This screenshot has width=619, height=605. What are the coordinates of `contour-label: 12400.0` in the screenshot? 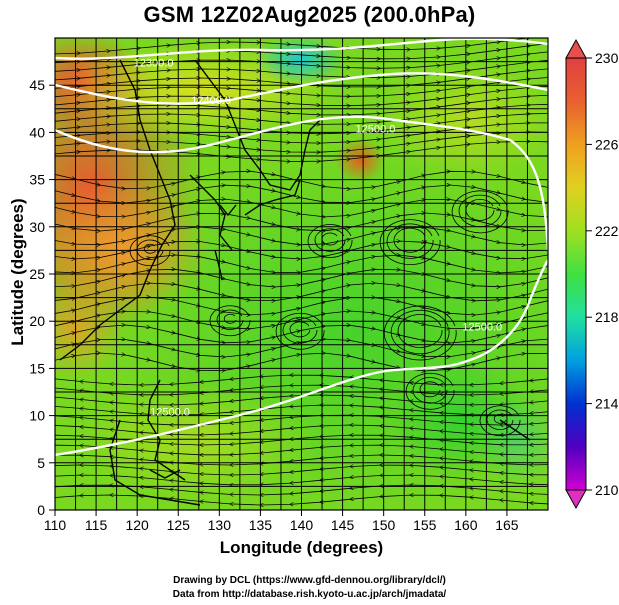 It's located at (211, 101).